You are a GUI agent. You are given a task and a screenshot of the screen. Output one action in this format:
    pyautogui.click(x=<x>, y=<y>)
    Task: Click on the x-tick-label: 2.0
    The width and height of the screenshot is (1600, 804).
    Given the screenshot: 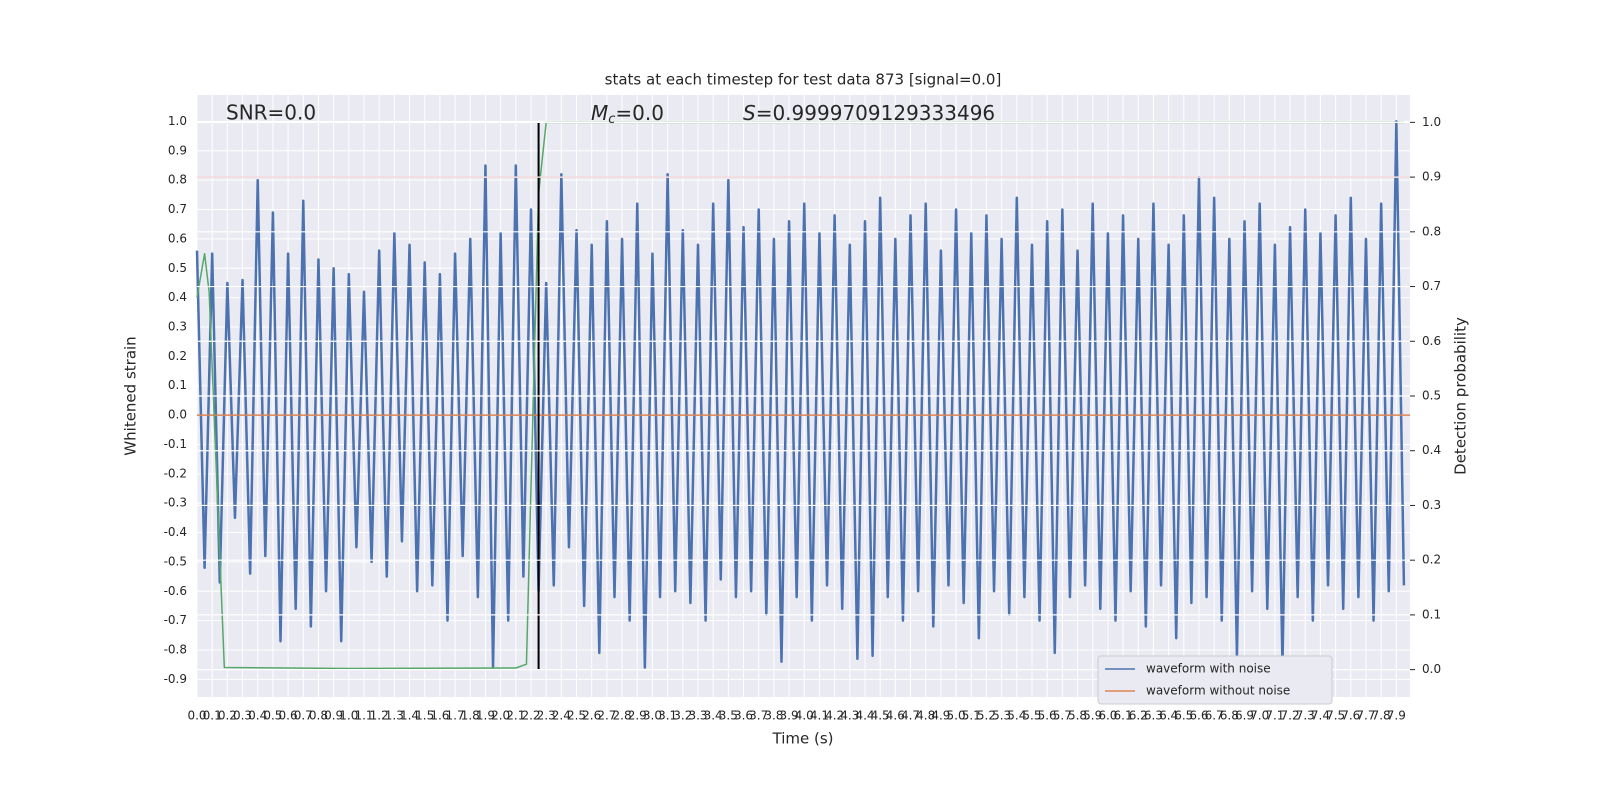 What is the action you would take?
    pyautogui.click(x=500, y=716)
    